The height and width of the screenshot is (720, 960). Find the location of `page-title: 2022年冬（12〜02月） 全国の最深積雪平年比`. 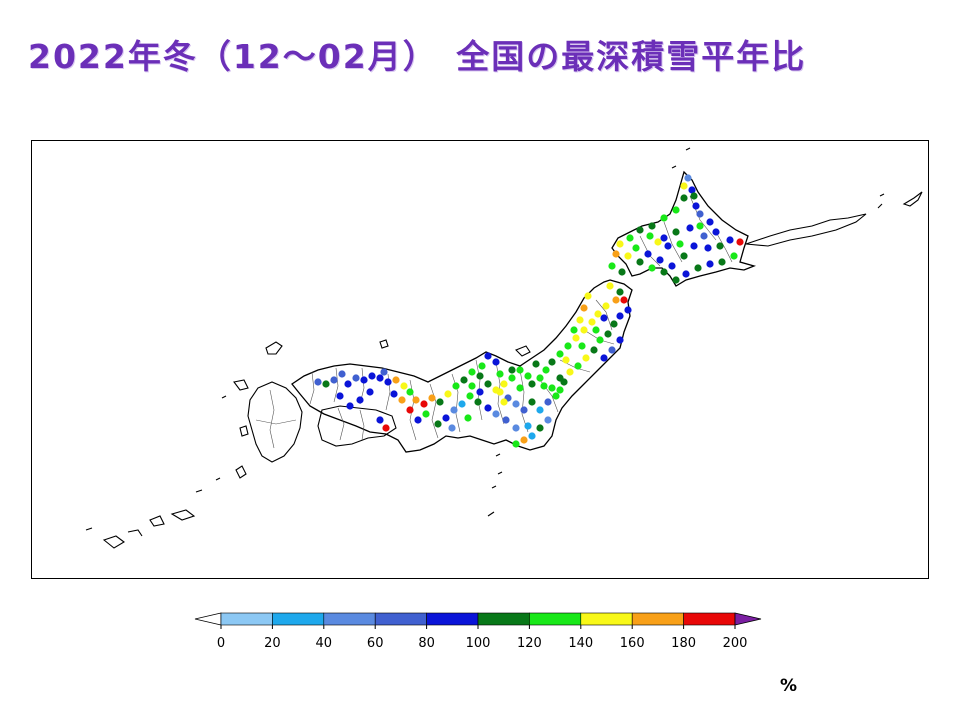

page-title: 2022年冬（12〜02月） 全国の最深積雪平年比 is located at coordinates (417, 56).